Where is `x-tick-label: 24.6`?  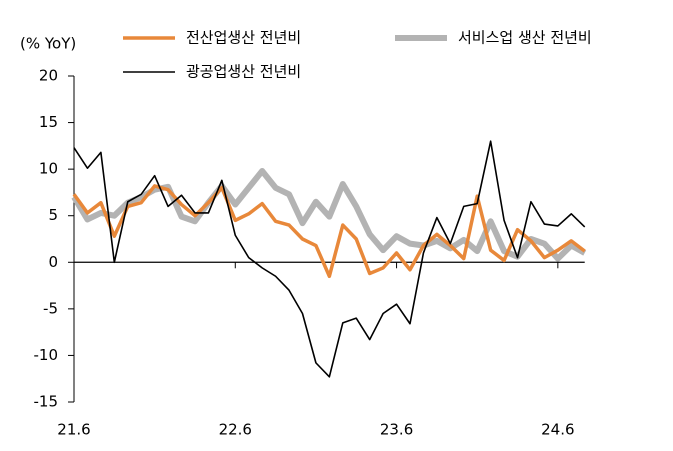
x-tick-label: 24.6 is located at coordinates (557, 430).